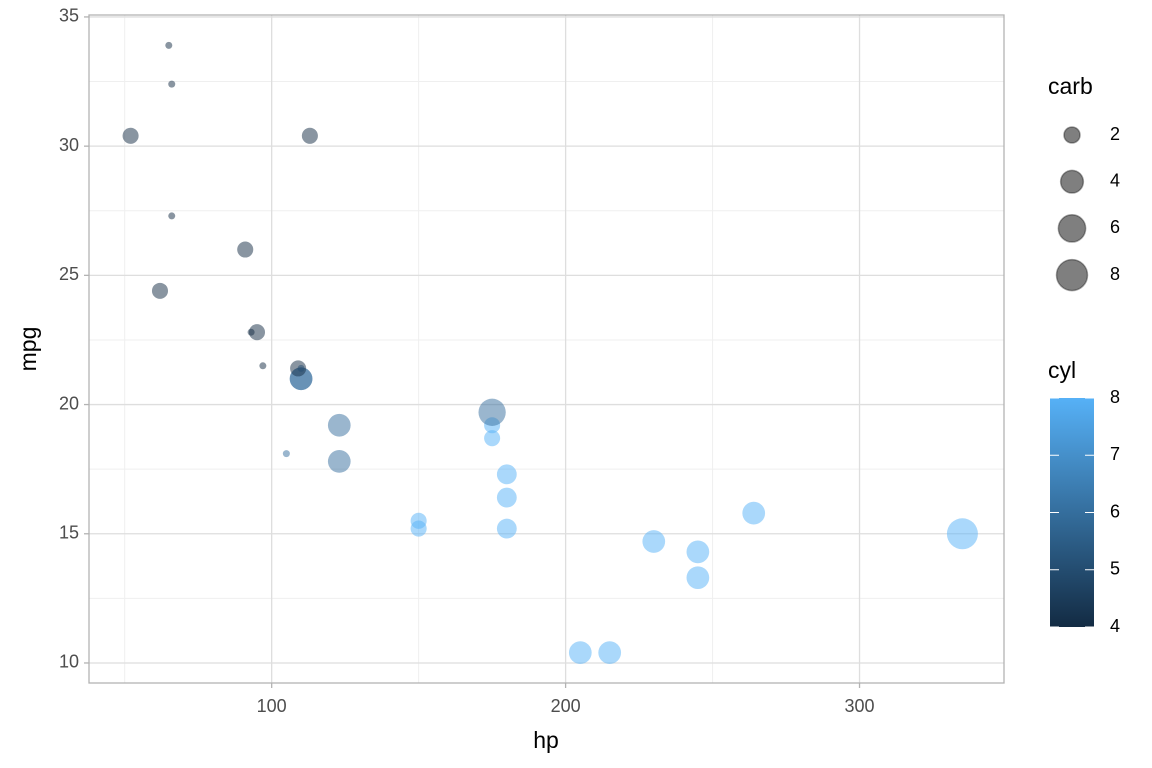 The width and height of the screenshot is (1152, 768). What do you see at coordinates (69, 403) in the screenshot?
I see `y-tick-label: 20` at bounding box center [69, 403].